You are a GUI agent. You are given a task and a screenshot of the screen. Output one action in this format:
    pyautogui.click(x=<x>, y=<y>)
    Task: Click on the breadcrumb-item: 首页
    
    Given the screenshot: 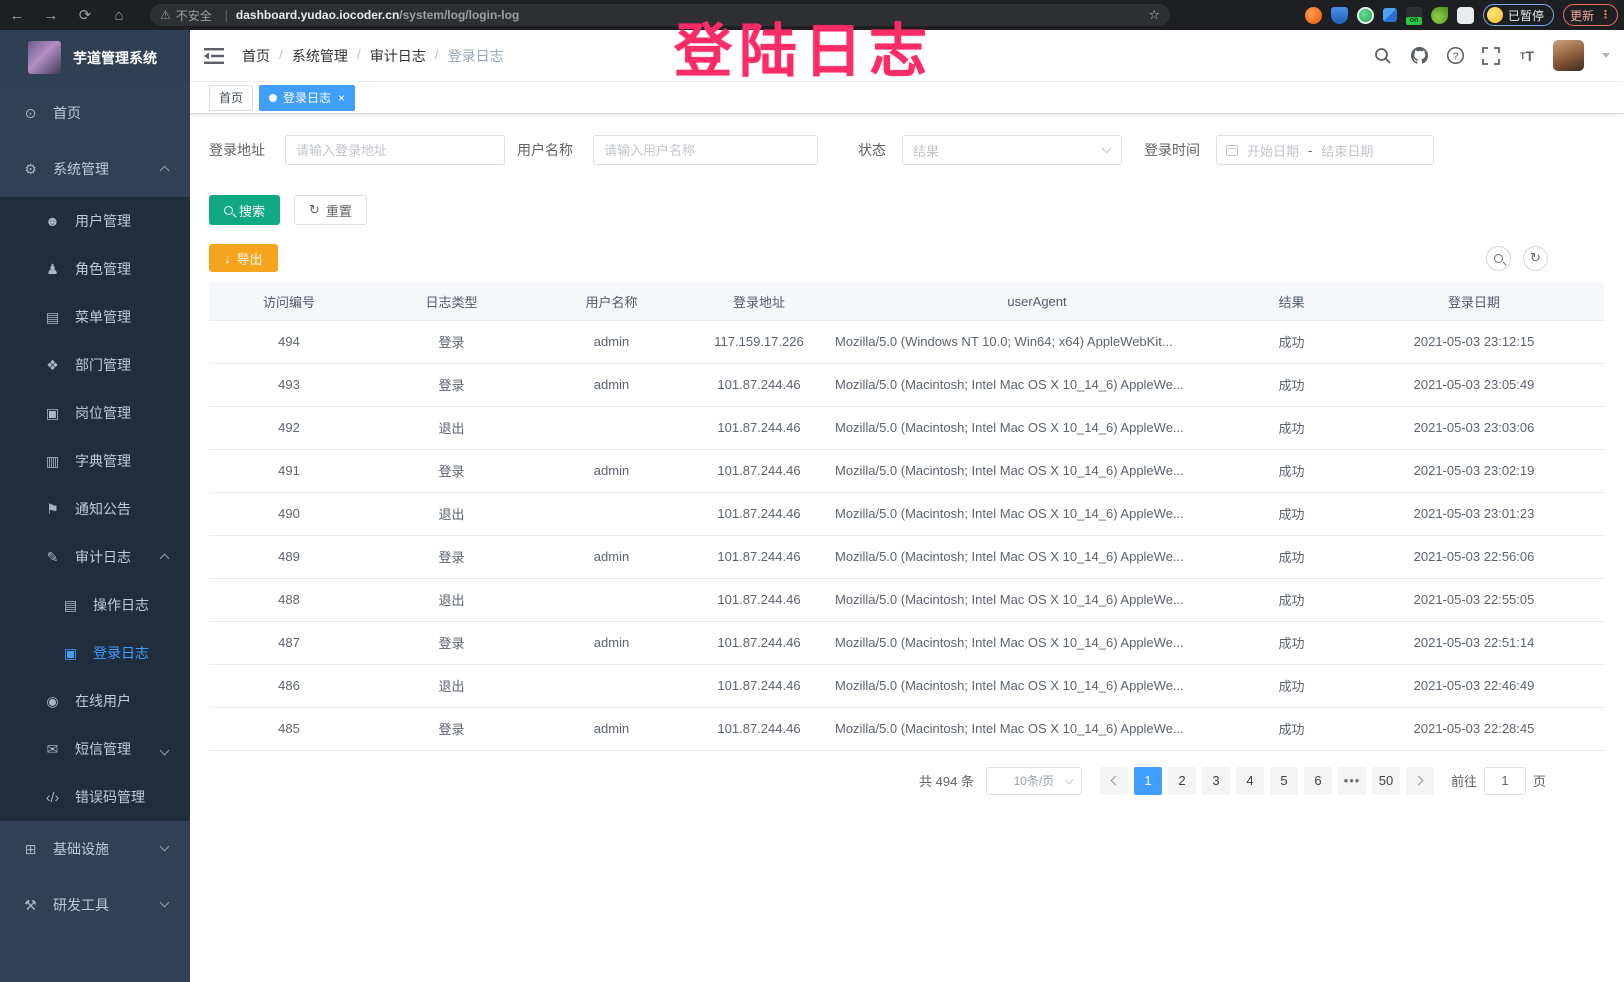 What is the action you would take?
    pyautogui.click(x=256, y=55)
    